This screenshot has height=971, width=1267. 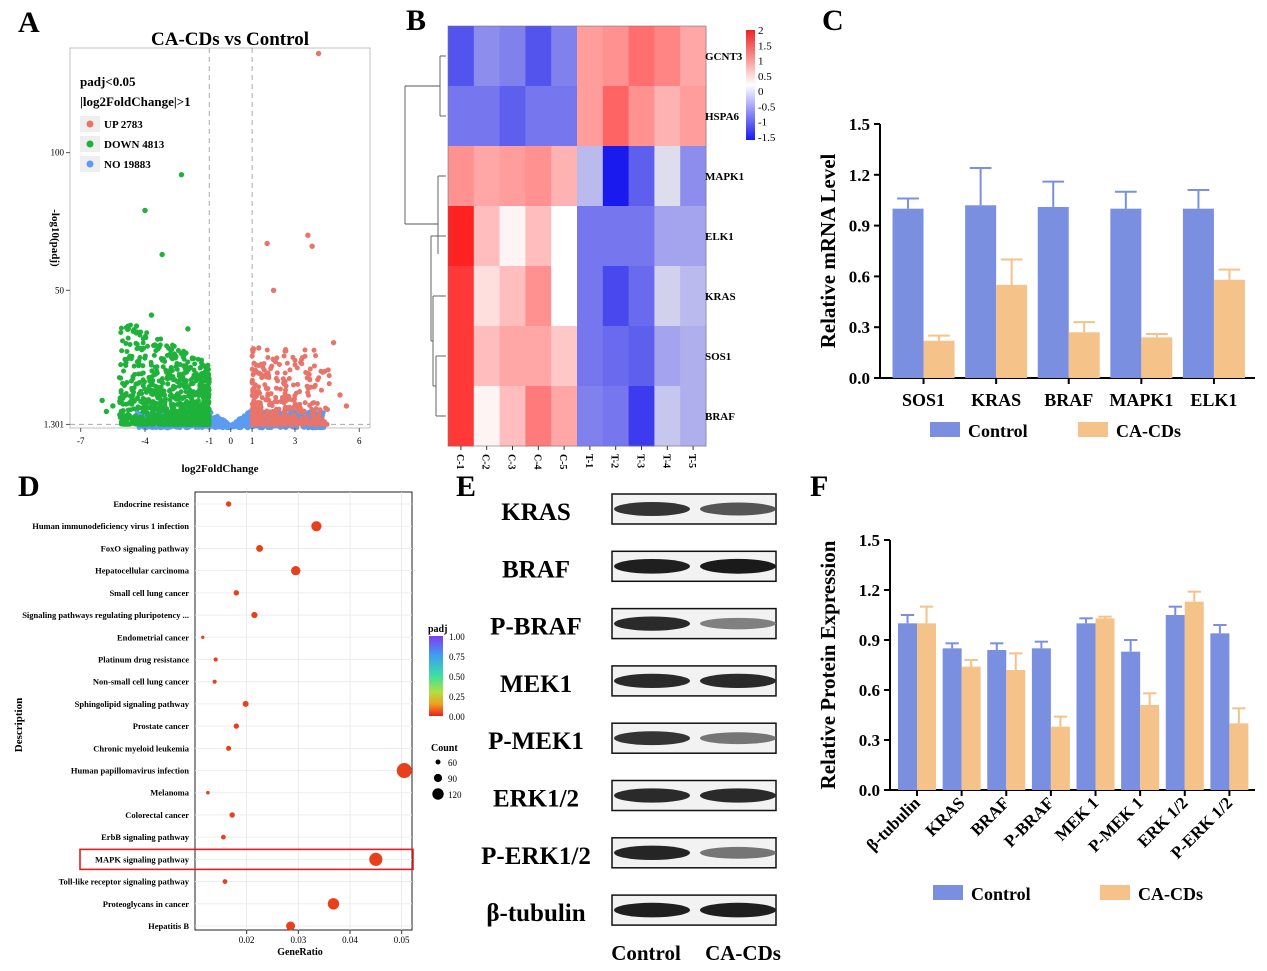 What do you see at coordinates (859, 226) in the screenshot?
I see `y-tick-label: 0.9` at bounding box center [859, 226].